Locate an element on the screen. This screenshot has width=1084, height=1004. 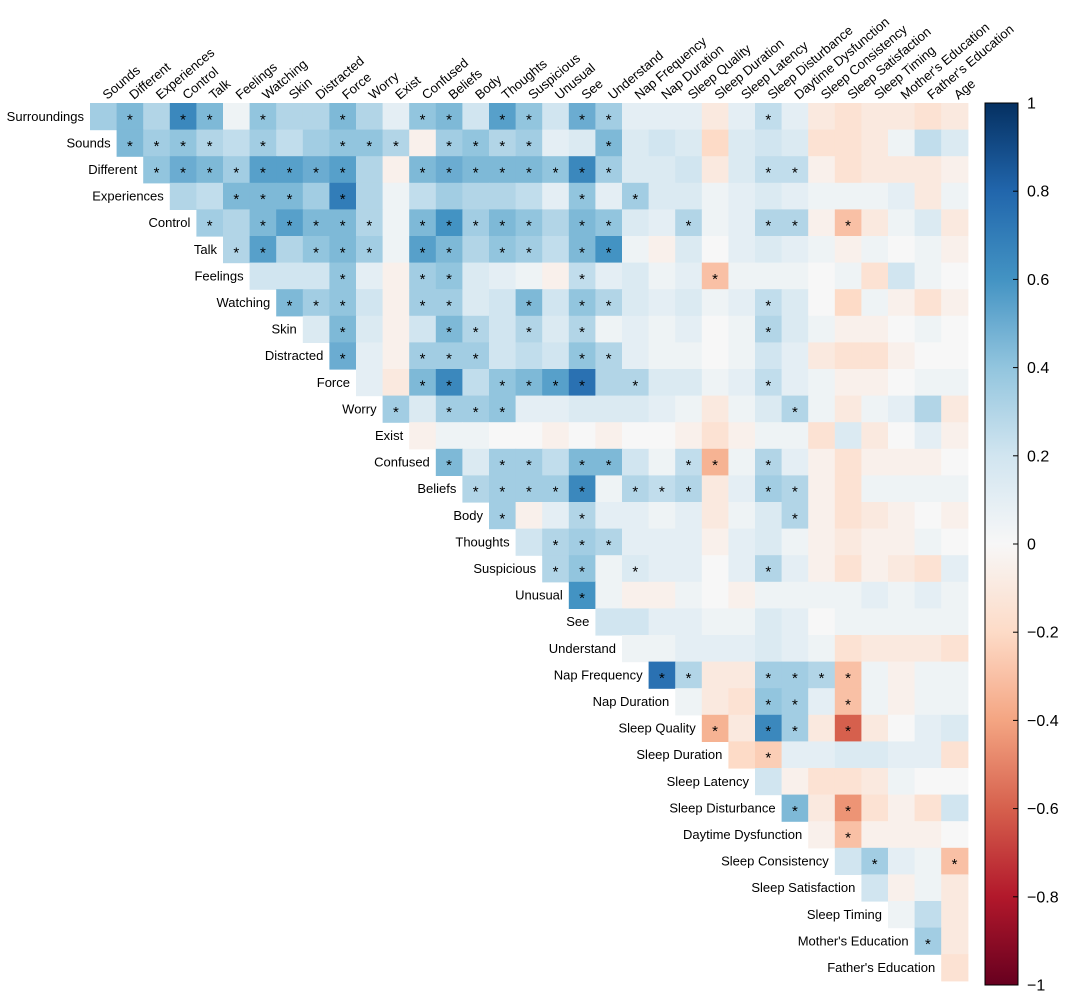
colorbar-tick-label: 0.8 is located at coordinates (1038, 192).